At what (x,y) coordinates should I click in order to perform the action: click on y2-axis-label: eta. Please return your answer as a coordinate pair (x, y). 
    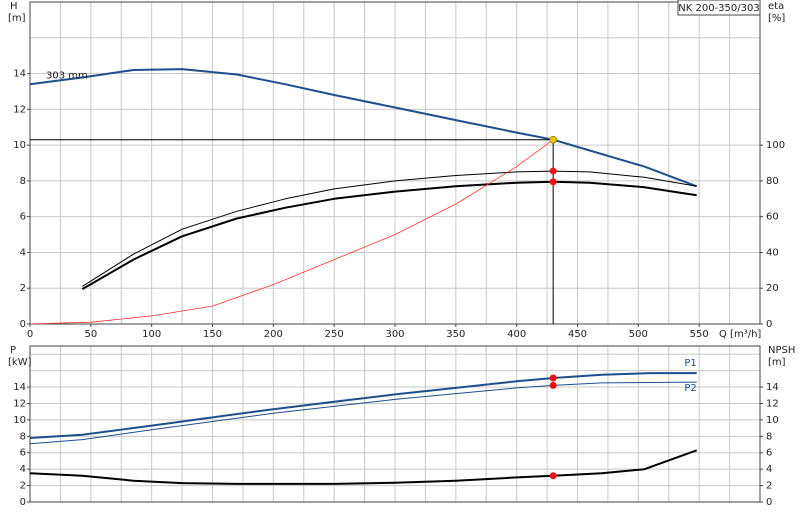
    Looking at the image, I should click on (776, 6).